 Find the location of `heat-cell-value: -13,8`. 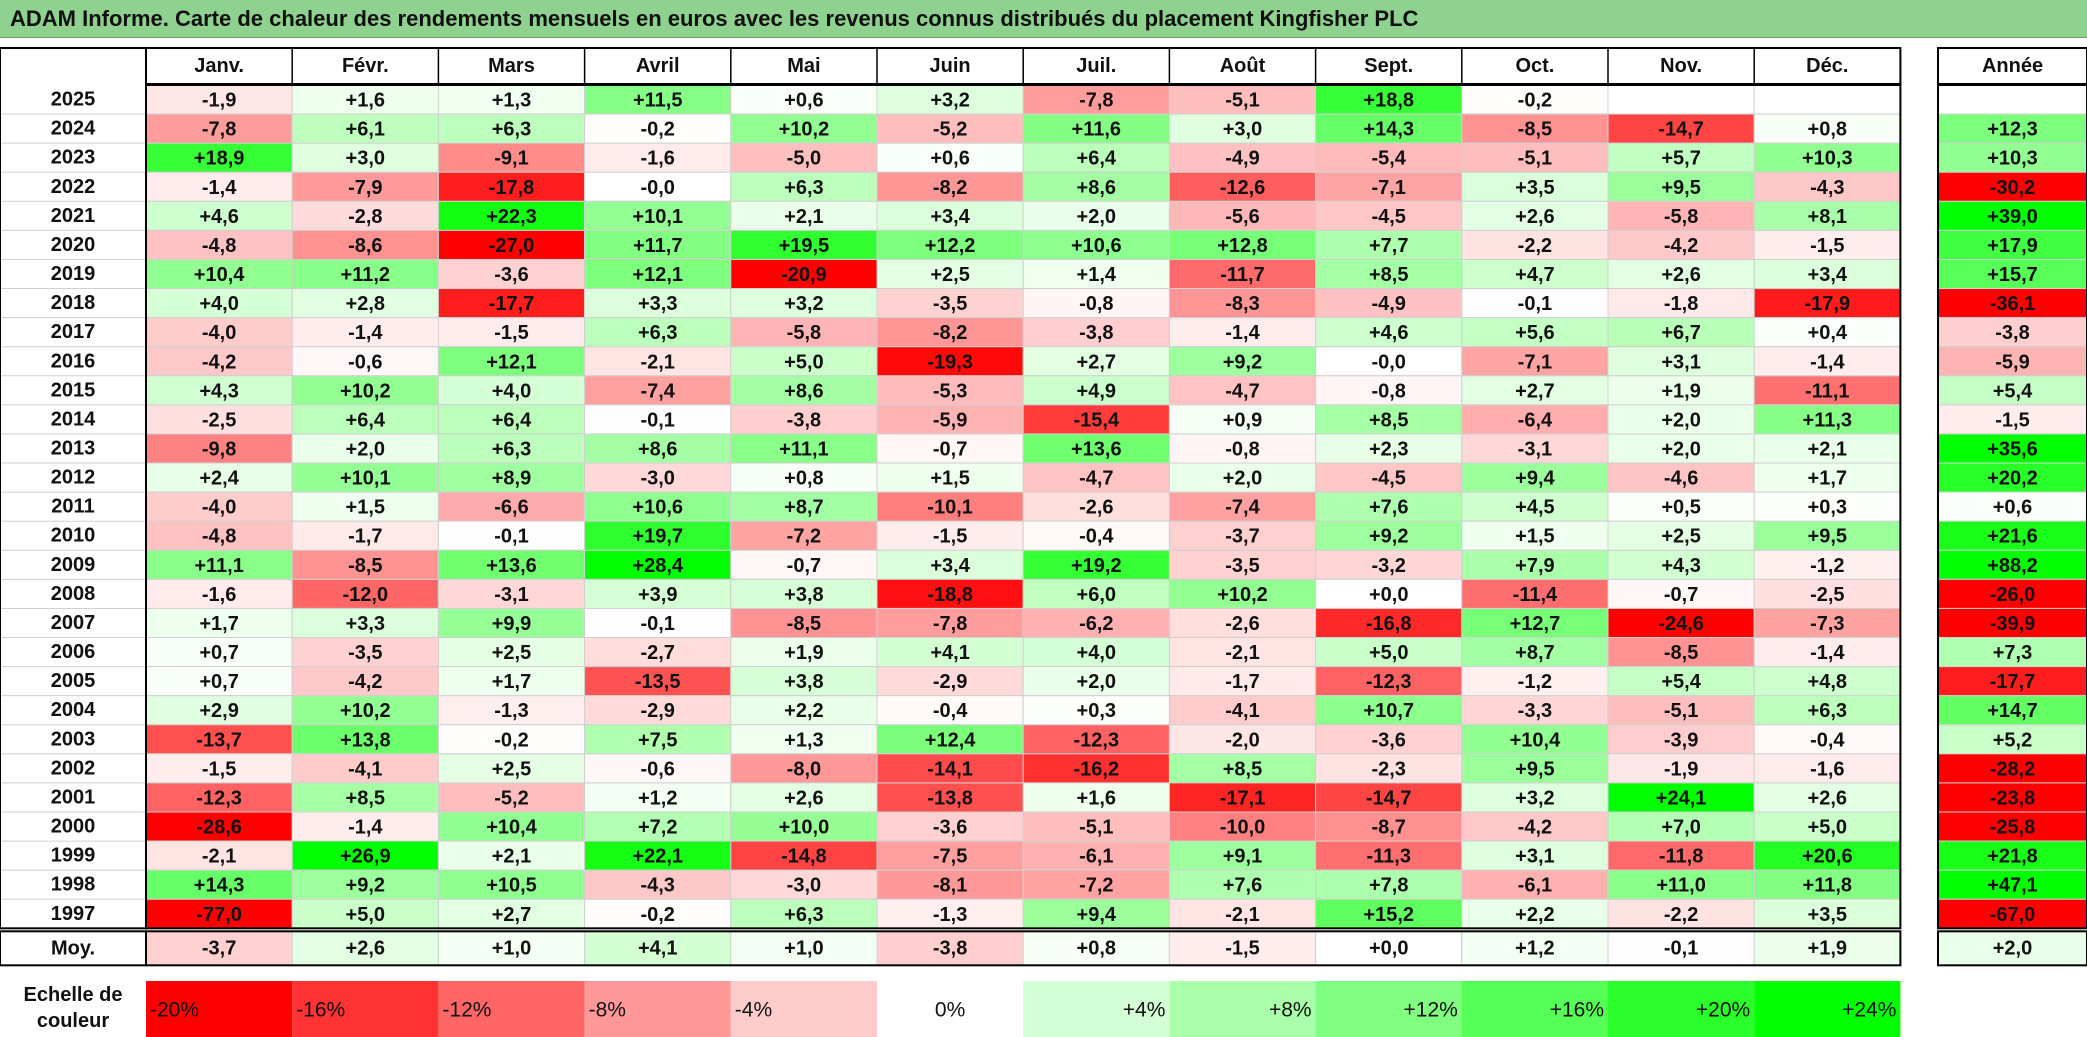

heat-cell-value: -13,8 is located at coordinates (950, 798).